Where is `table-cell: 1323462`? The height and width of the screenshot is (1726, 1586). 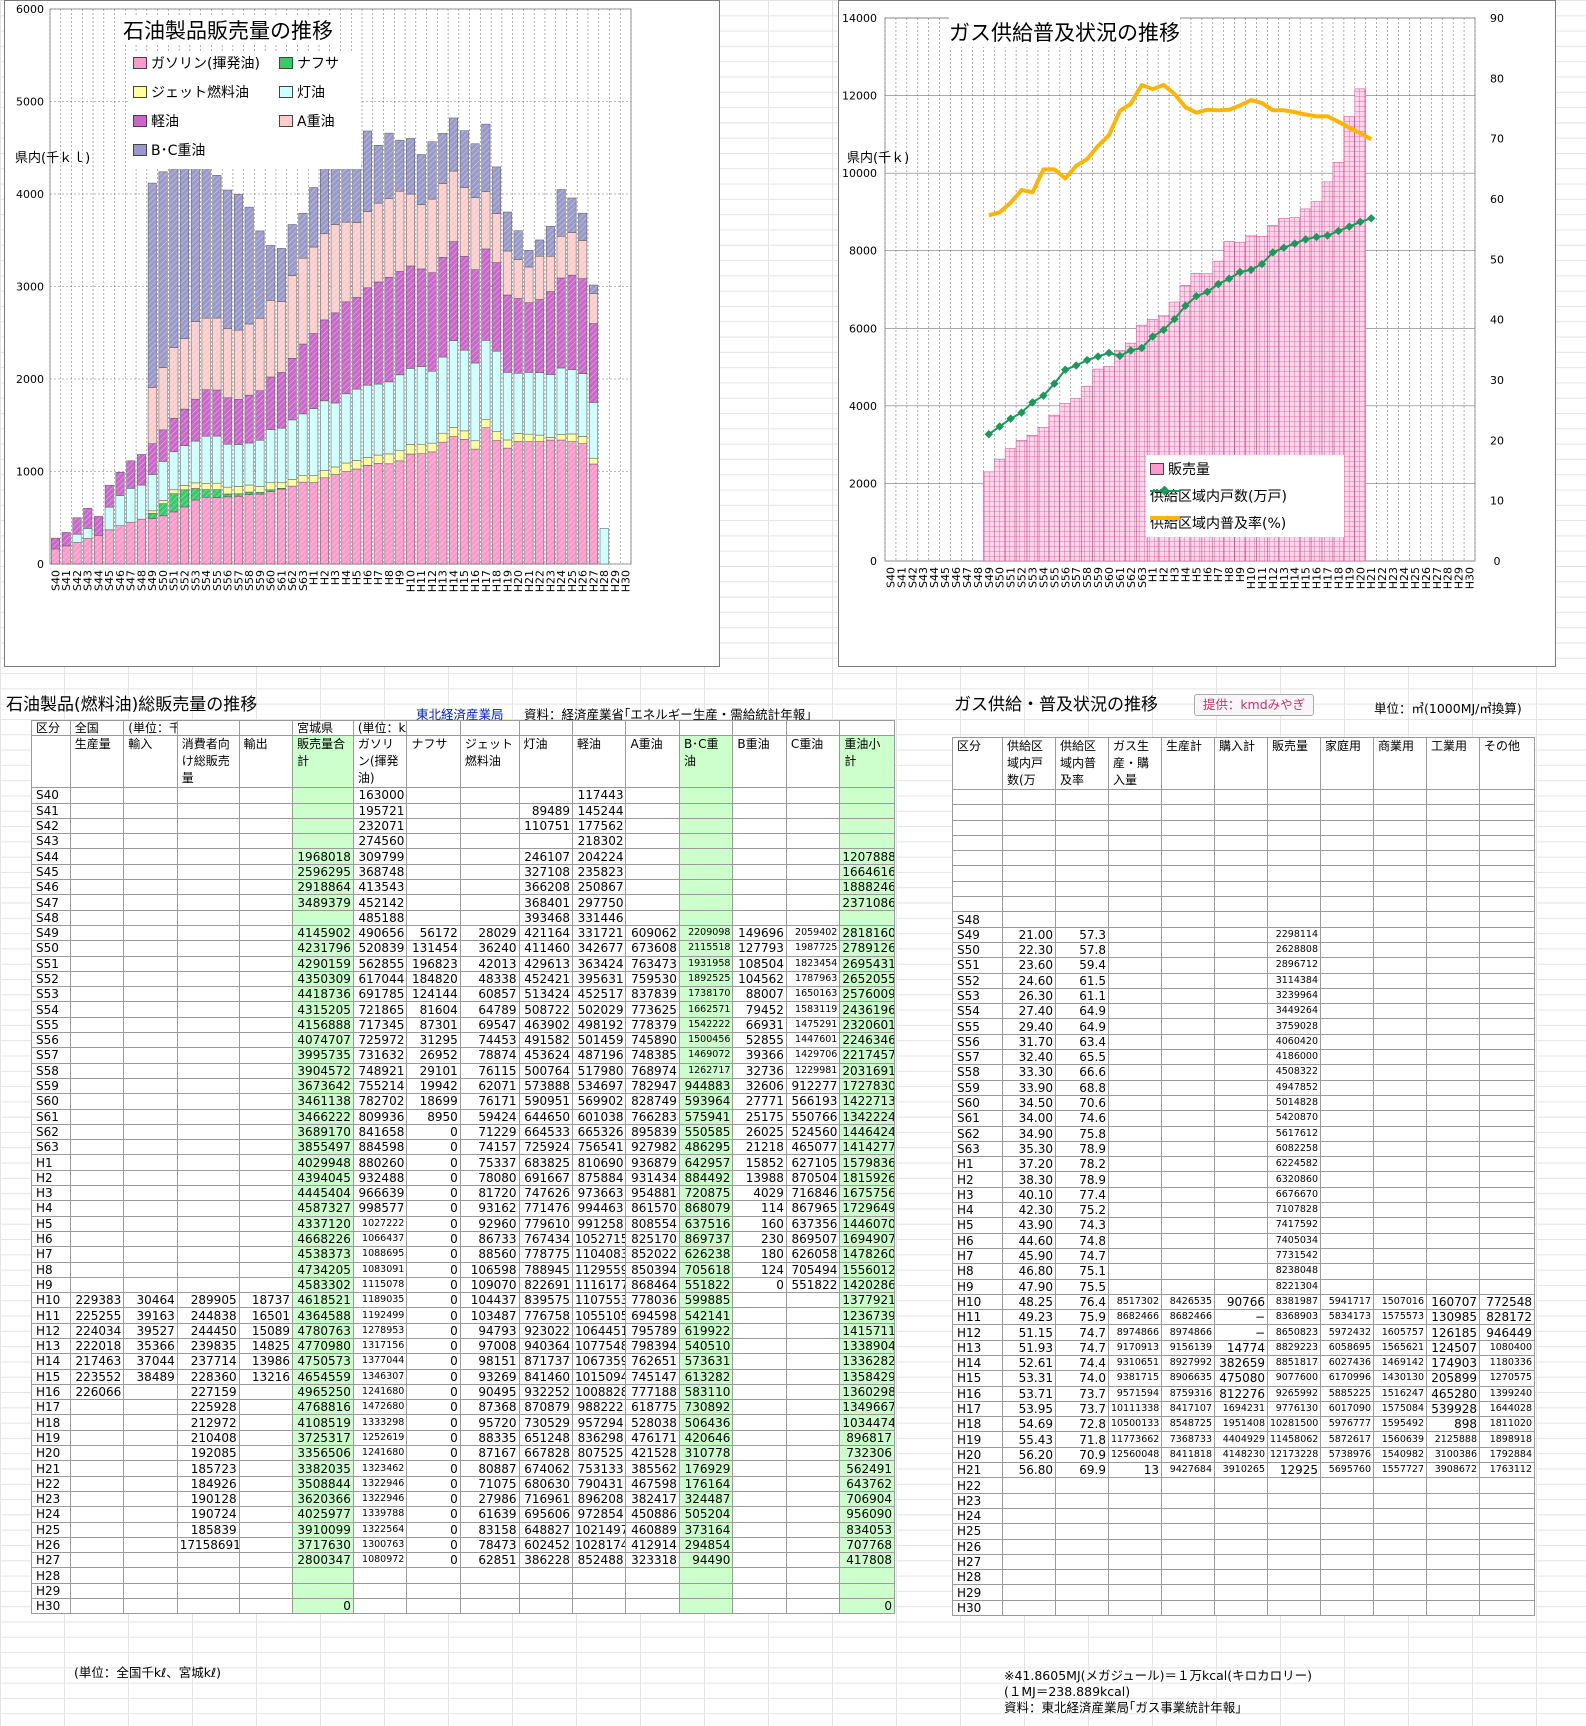 table-cell: 1323462 is located at coordinates (380, 1468).